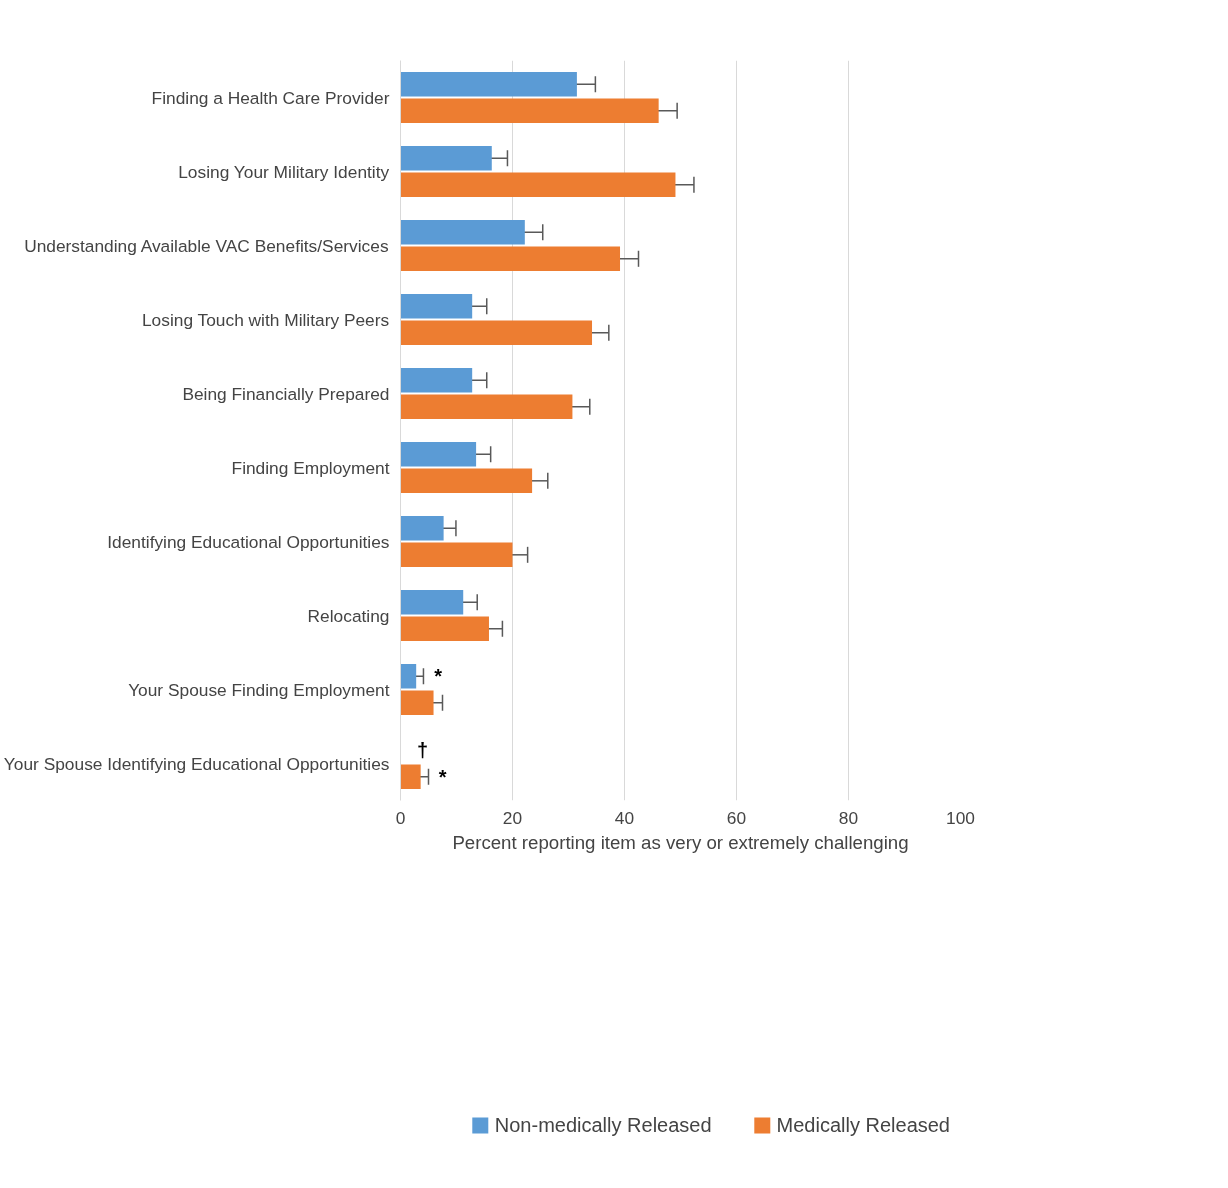  What do you see at coordinates (284, 171) in the screenshot?
I see `y-tick-label: Losing Your Military Identity` at bounding box center [284, 171].